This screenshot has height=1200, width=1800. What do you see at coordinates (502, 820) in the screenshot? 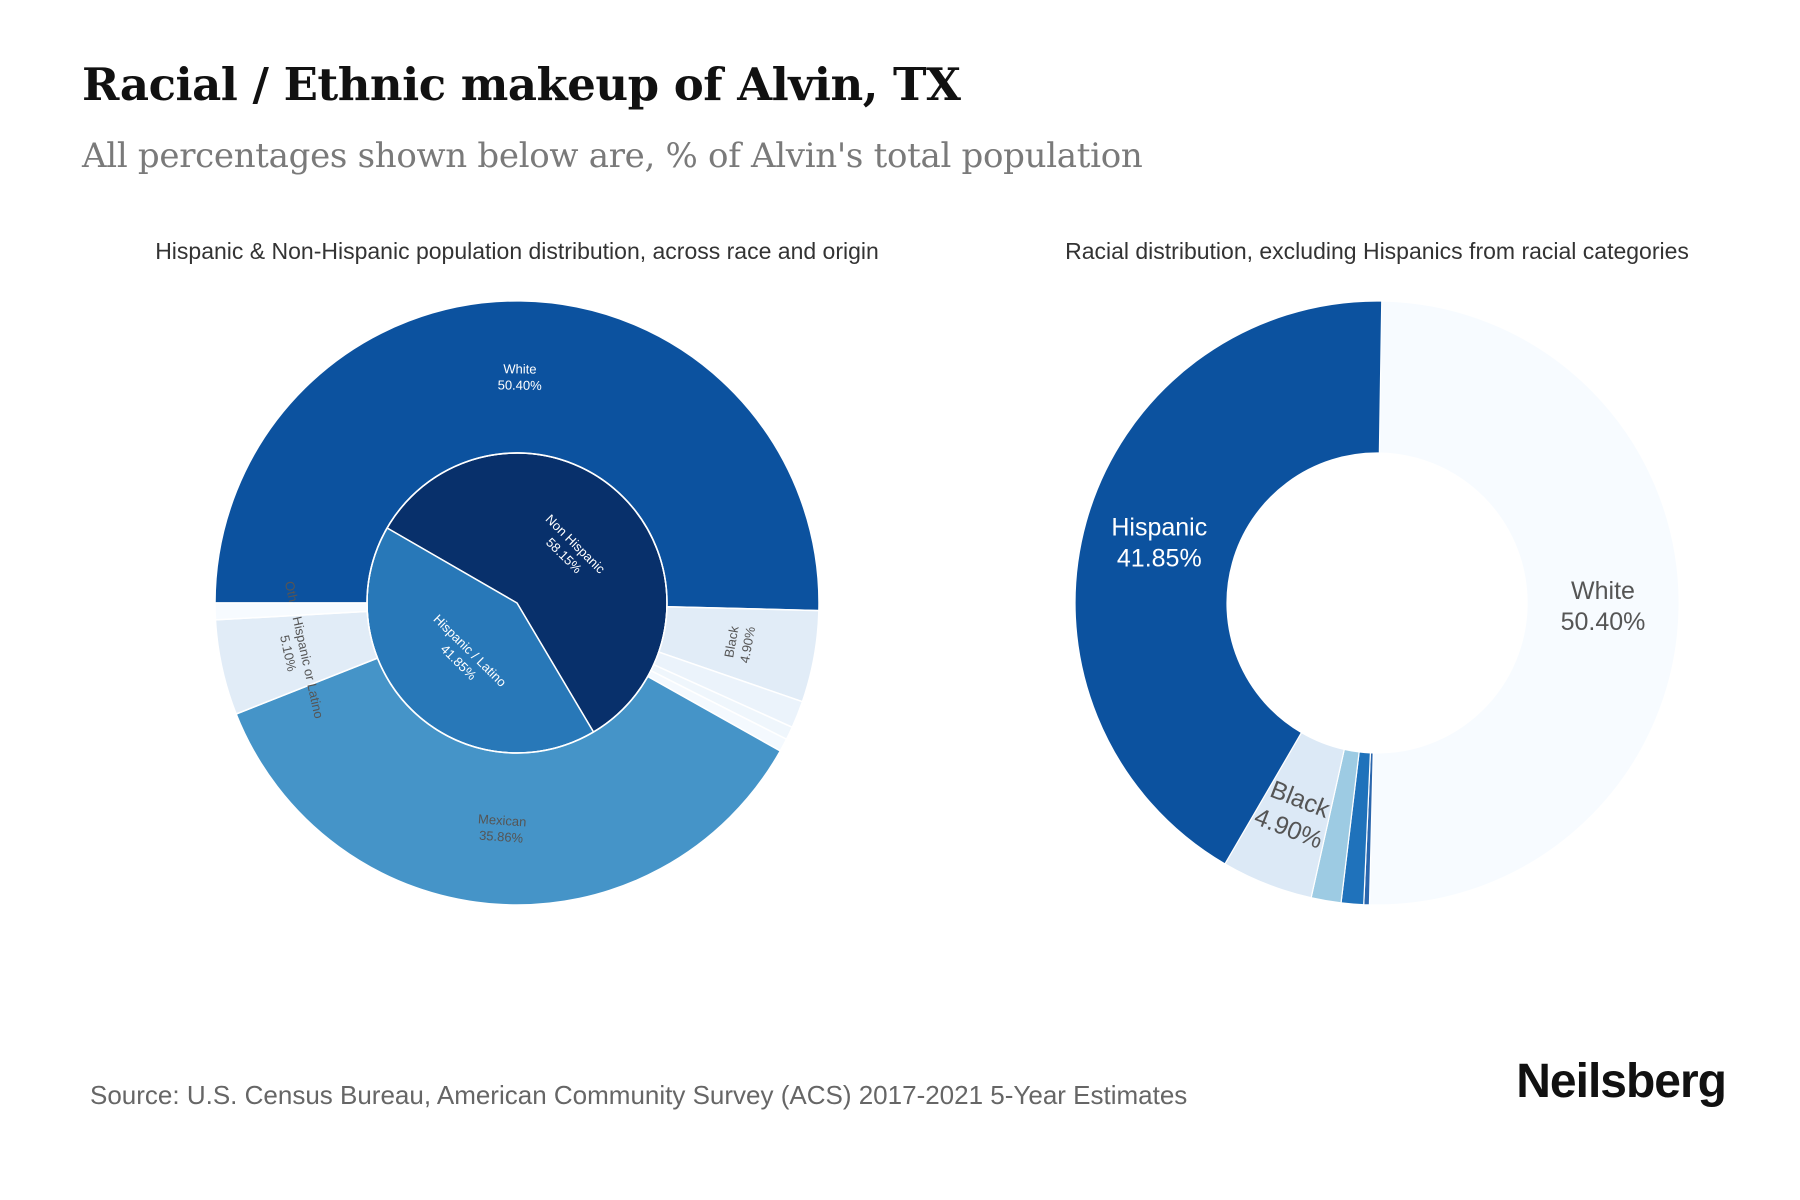
I see `outer-slice-label: Mexican` at bounding box center [502, 820].